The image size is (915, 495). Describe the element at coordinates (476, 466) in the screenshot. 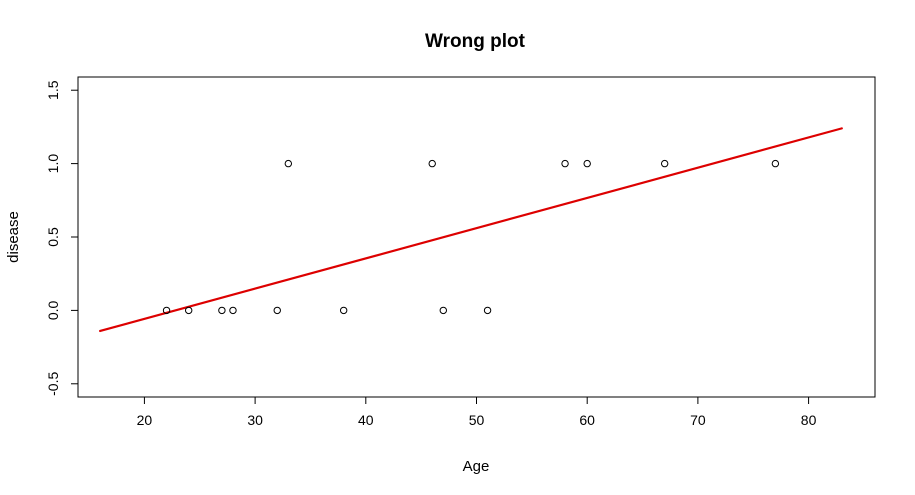

I see `x-axis-label: Age` at that location.